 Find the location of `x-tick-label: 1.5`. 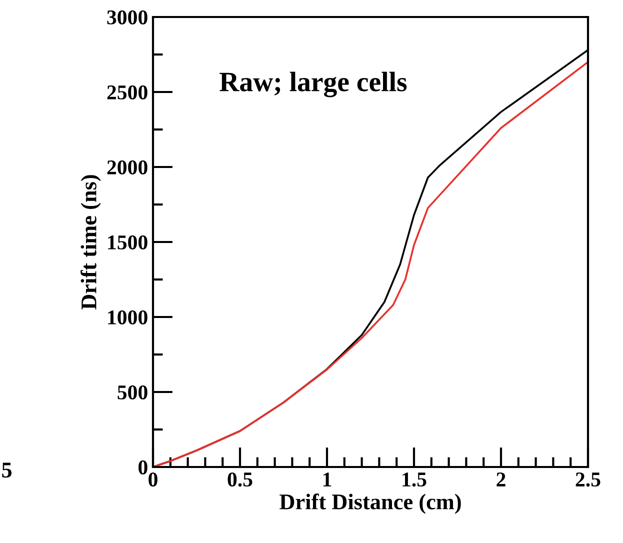

x-tick-label: 1.5 is located at coordinates (414, 479).